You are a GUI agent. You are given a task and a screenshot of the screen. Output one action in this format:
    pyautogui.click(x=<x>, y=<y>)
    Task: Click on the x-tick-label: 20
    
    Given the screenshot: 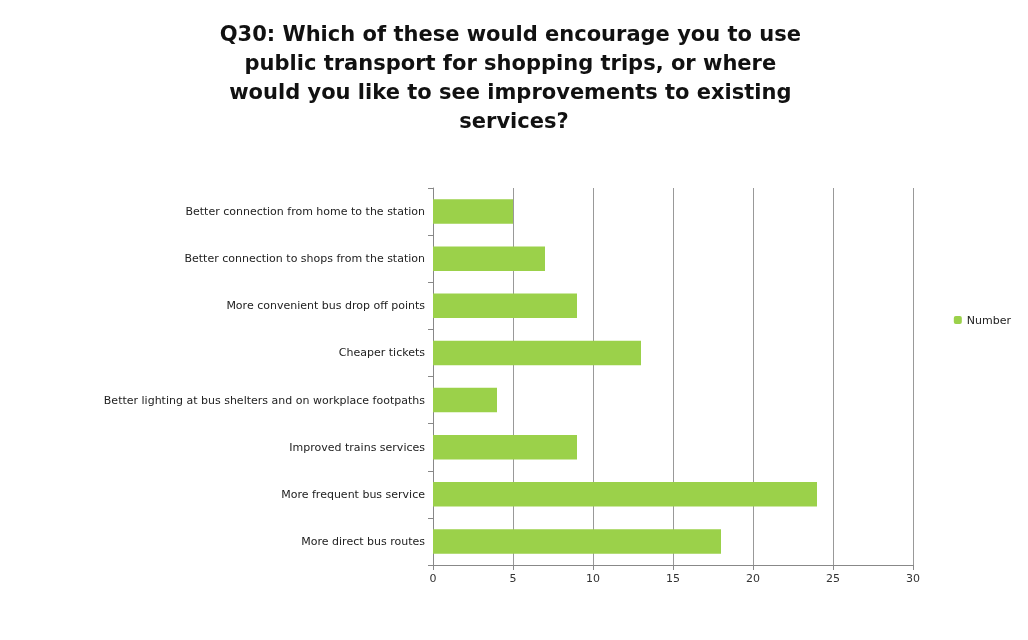 What is the action you would take?
    pyautogui.click(x=753, y=578)
    